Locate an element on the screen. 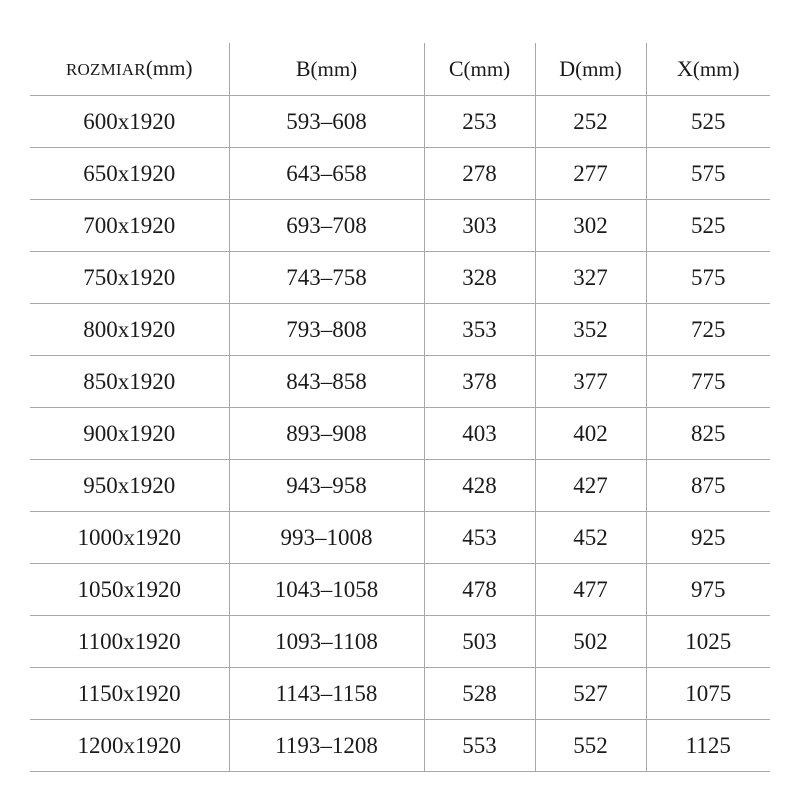 The image size is (800, 800). column-header-d: D(mm) is located at coordinates (591, 69).